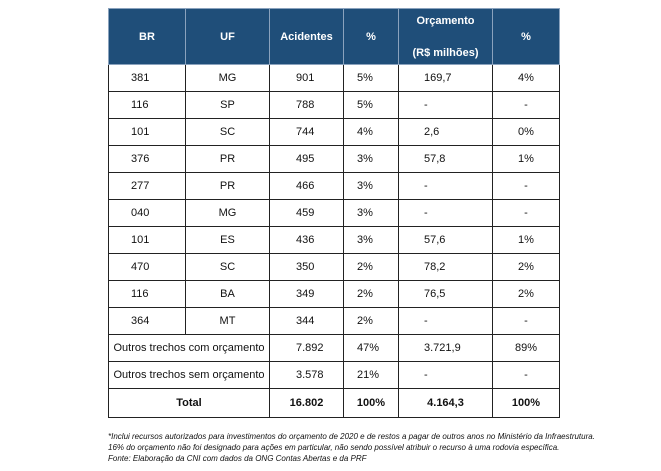  What do you see at coordinates (306, 321) in the screenshot?
I see `cell-acidentes: 344` at bounding box center [306, 321].